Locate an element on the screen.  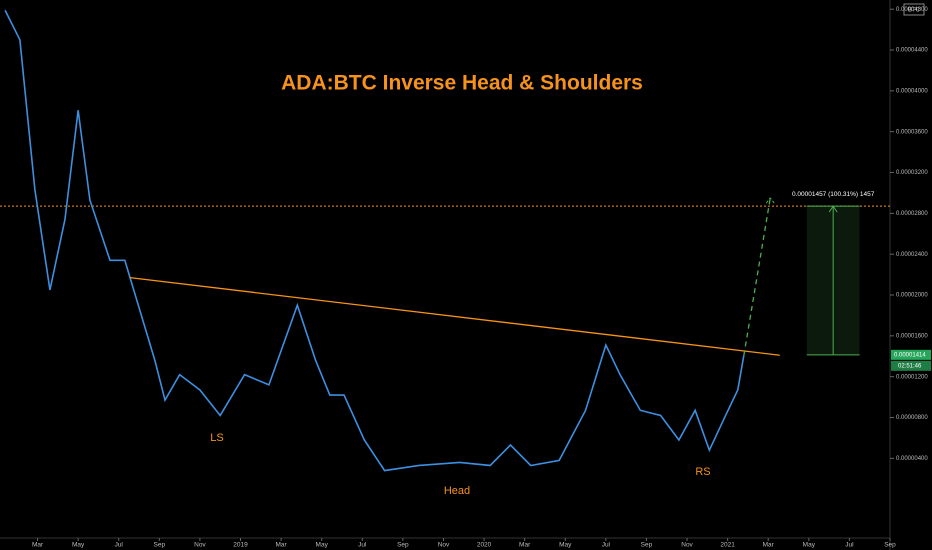
y-tick-label: 0.00000400 is located at coordinates (912, 459).